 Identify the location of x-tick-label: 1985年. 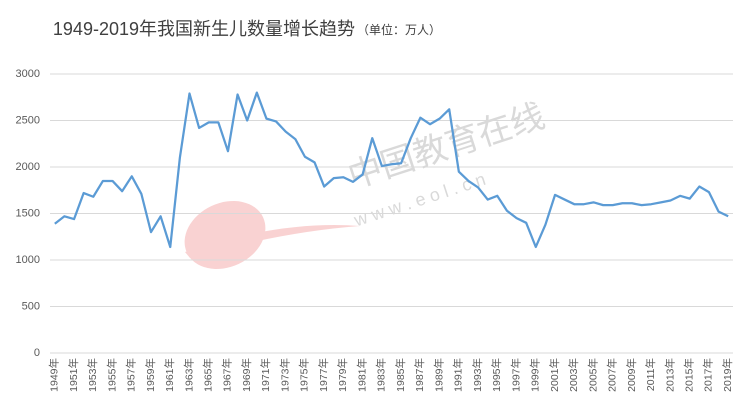
(400, 375).